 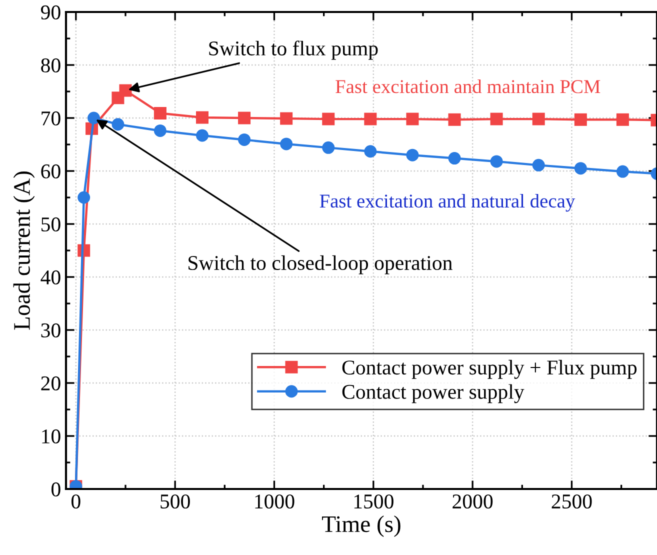 What do you see at coordinates (50, 65) in the screenshot?
I see `y-tick-label: 80` at bounding box center [50, 65].